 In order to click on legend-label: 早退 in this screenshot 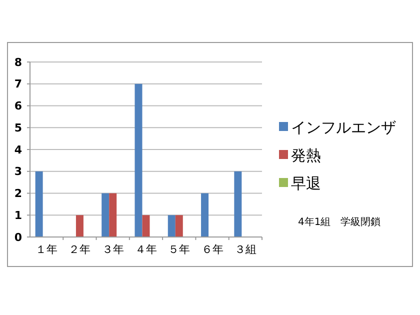, I will do `click(306, 183)`.